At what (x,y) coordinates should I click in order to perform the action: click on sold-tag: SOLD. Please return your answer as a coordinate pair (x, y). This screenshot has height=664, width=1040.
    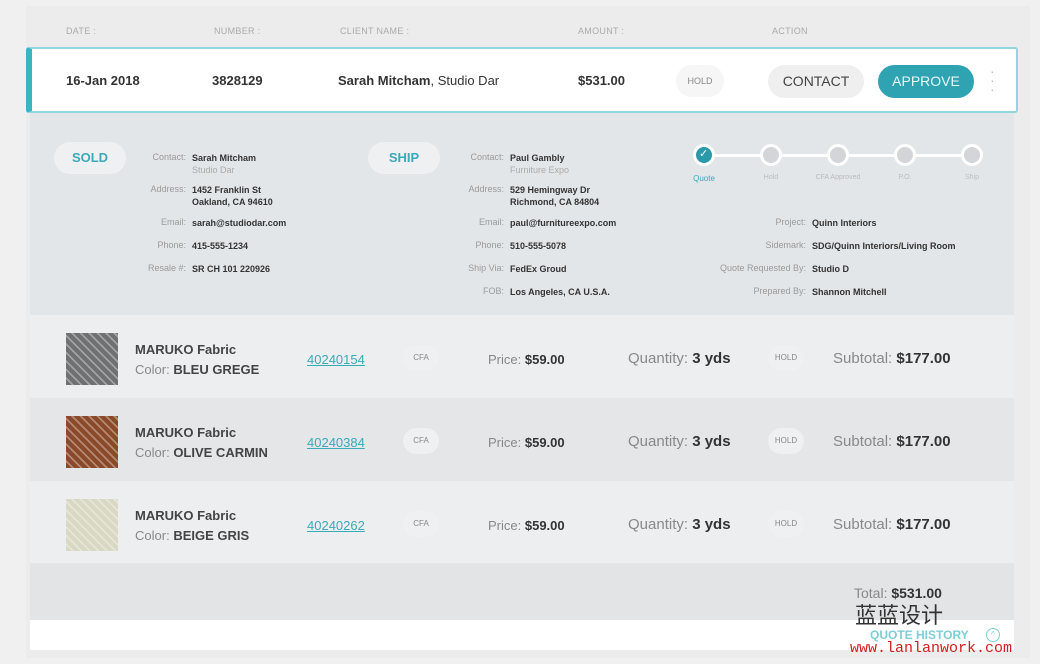
    Looking at the image, I should click on (90, 158).